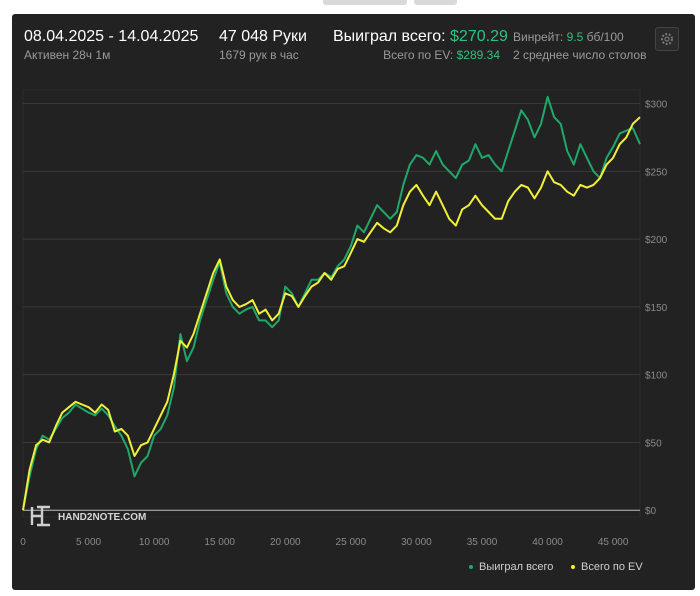  I want to click on x-tick-label: 10 000, so click(154, 542).